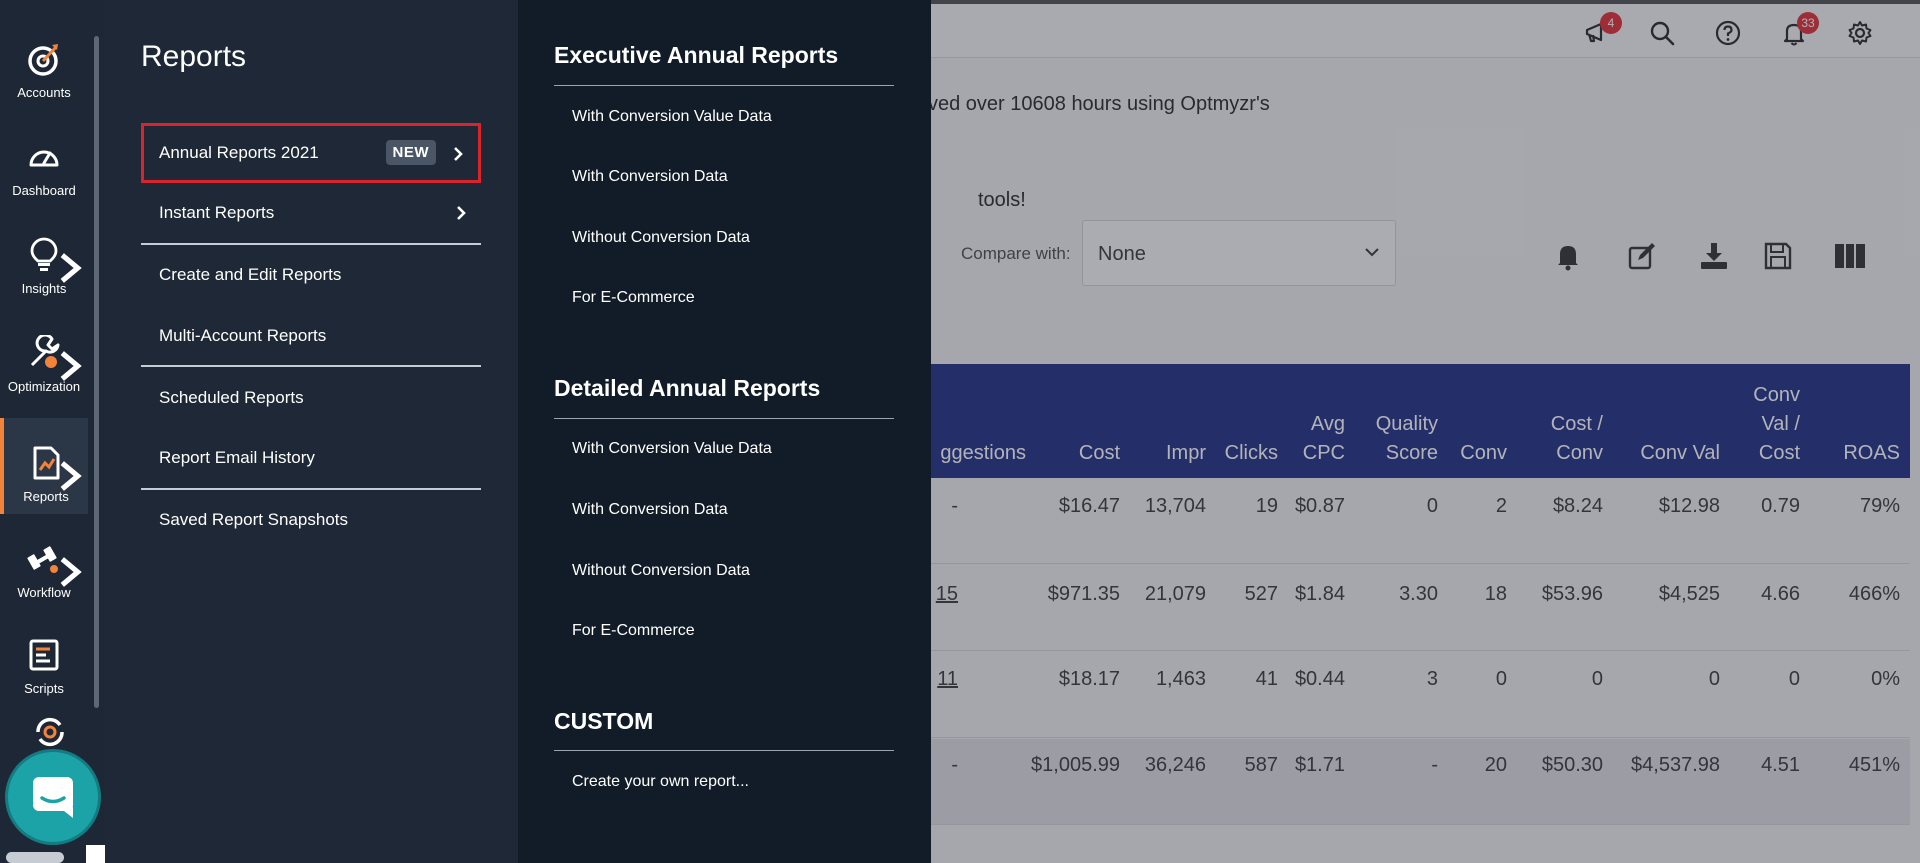 The height and width of the screenshot is (863, 1920). I want to click on rail-item-label: Scripts, so click(44, 688).